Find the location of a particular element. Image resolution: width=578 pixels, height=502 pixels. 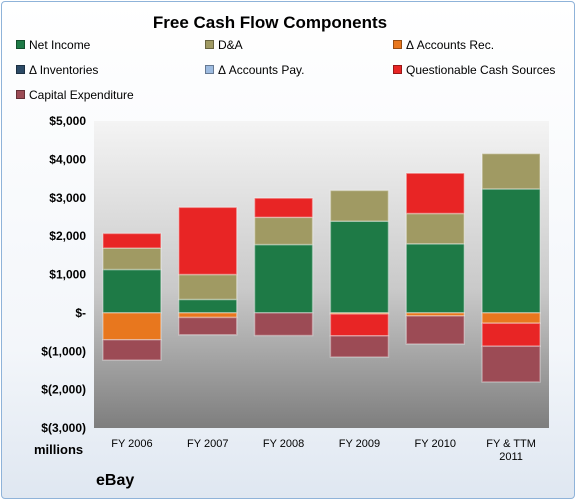

y-tick-label: $3,000 is located at coordinates (67, 198).